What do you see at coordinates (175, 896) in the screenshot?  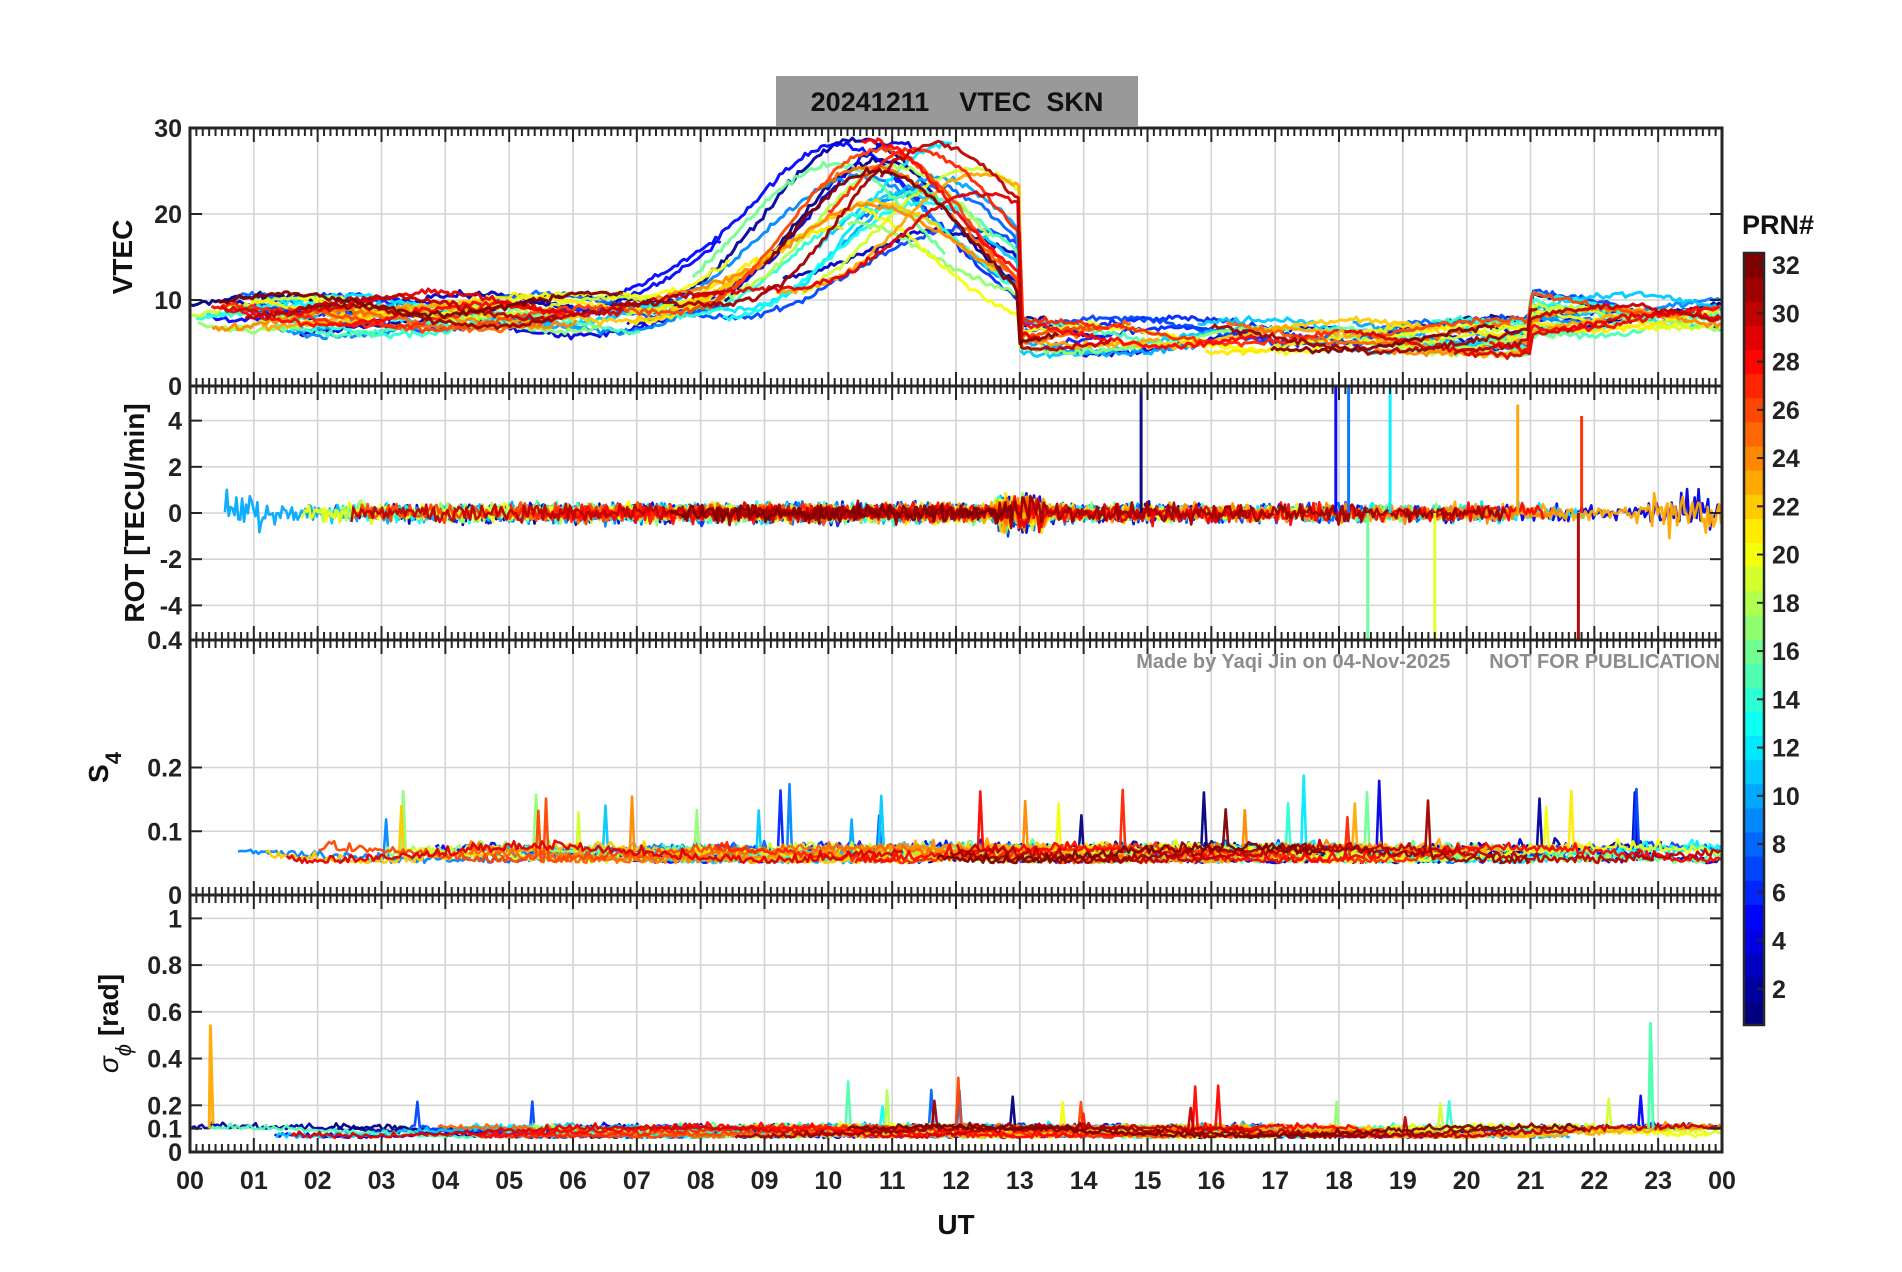 I see `ytick-label-s4: 0` at bounding box center [175, 896].